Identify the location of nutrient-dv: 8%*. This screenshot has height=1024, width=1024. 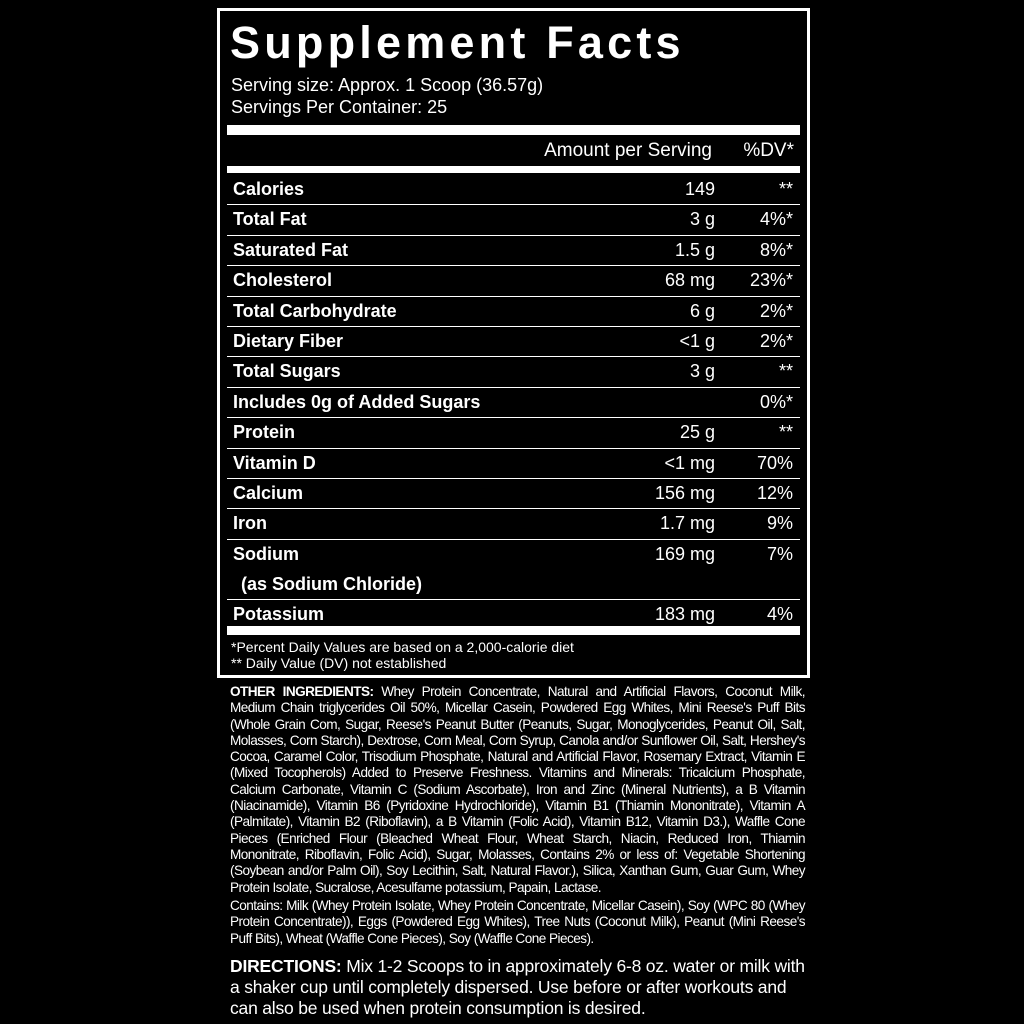
(776, 249).